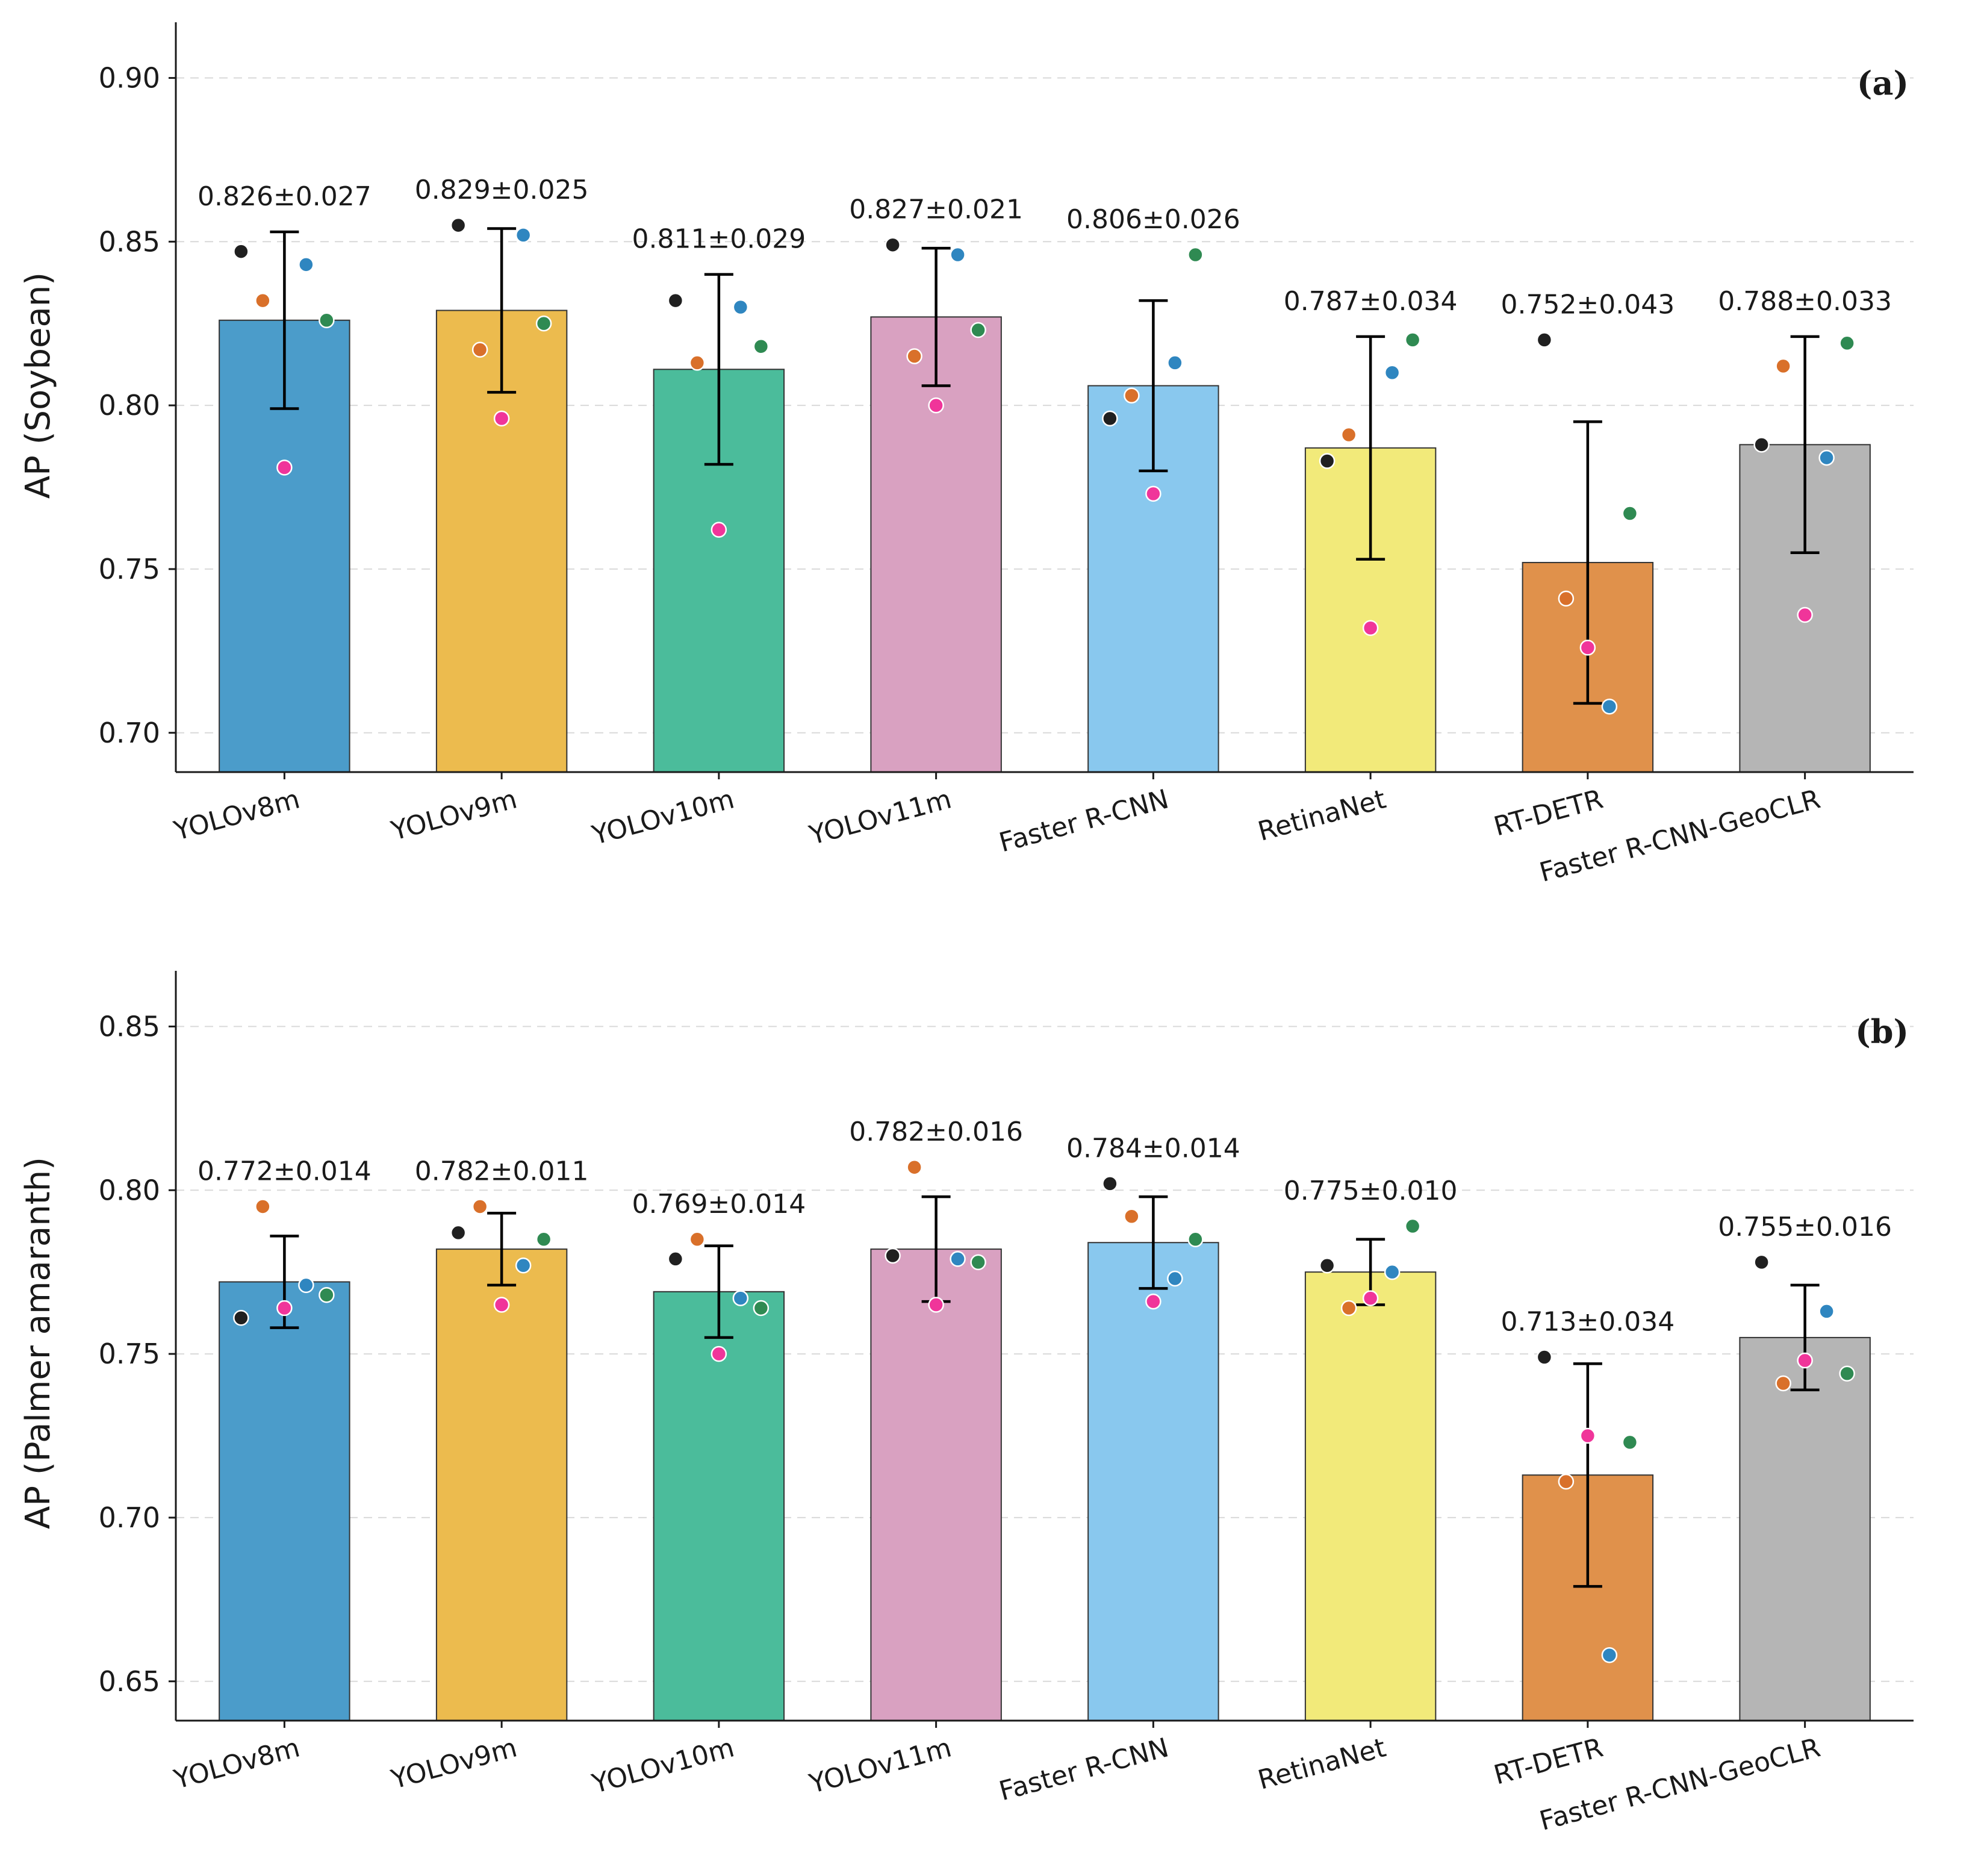  What do you see at coordinates (936, 1132) in the screenshot?
I see `value-label: 0.782±0.016` at bounding box center [936, 1132].